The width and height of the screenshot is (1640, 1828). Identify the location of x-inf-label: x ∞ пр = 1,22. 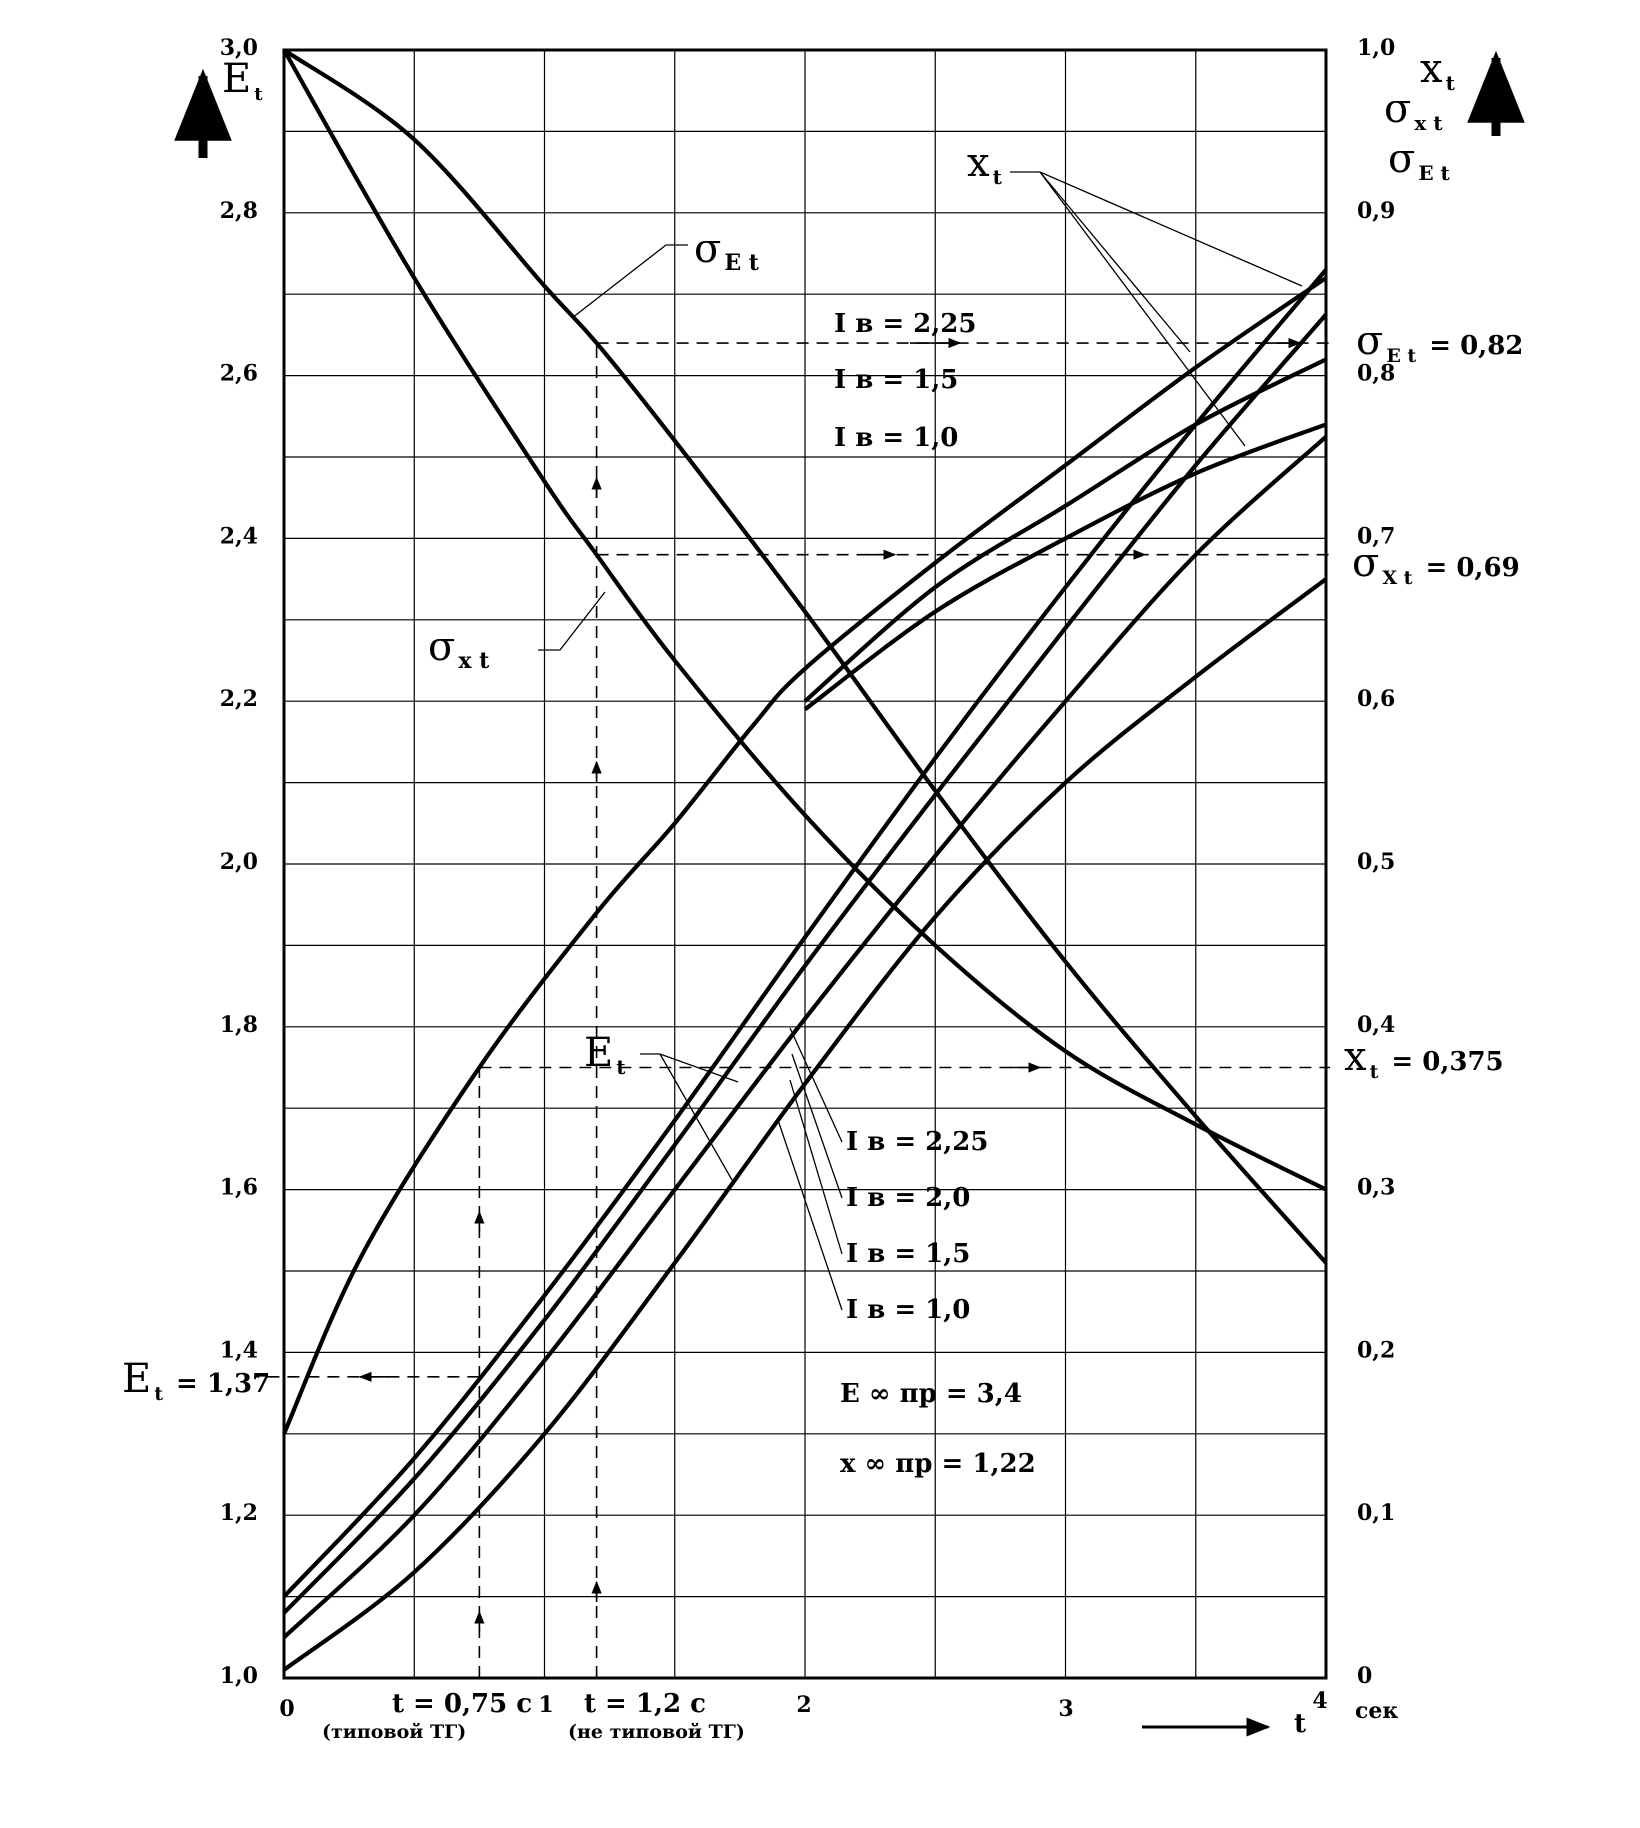
(938, 1464).